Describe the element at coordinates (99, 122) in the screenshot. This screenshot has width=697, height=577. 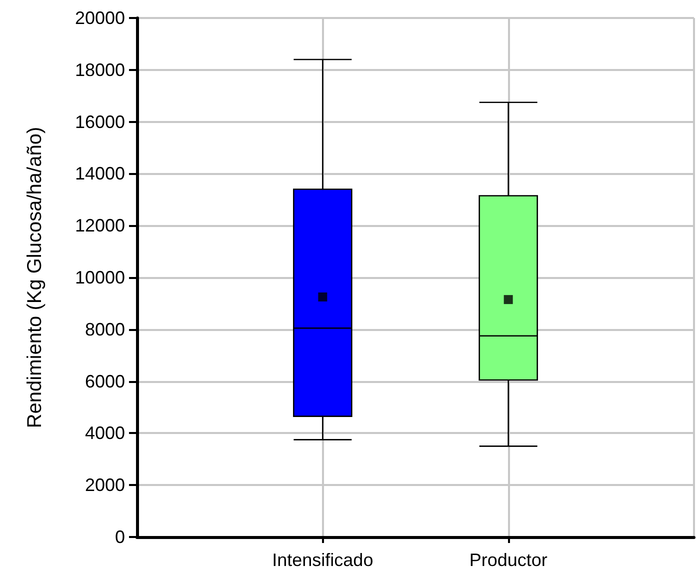
I see `y-tick-label: 16000` at that location.